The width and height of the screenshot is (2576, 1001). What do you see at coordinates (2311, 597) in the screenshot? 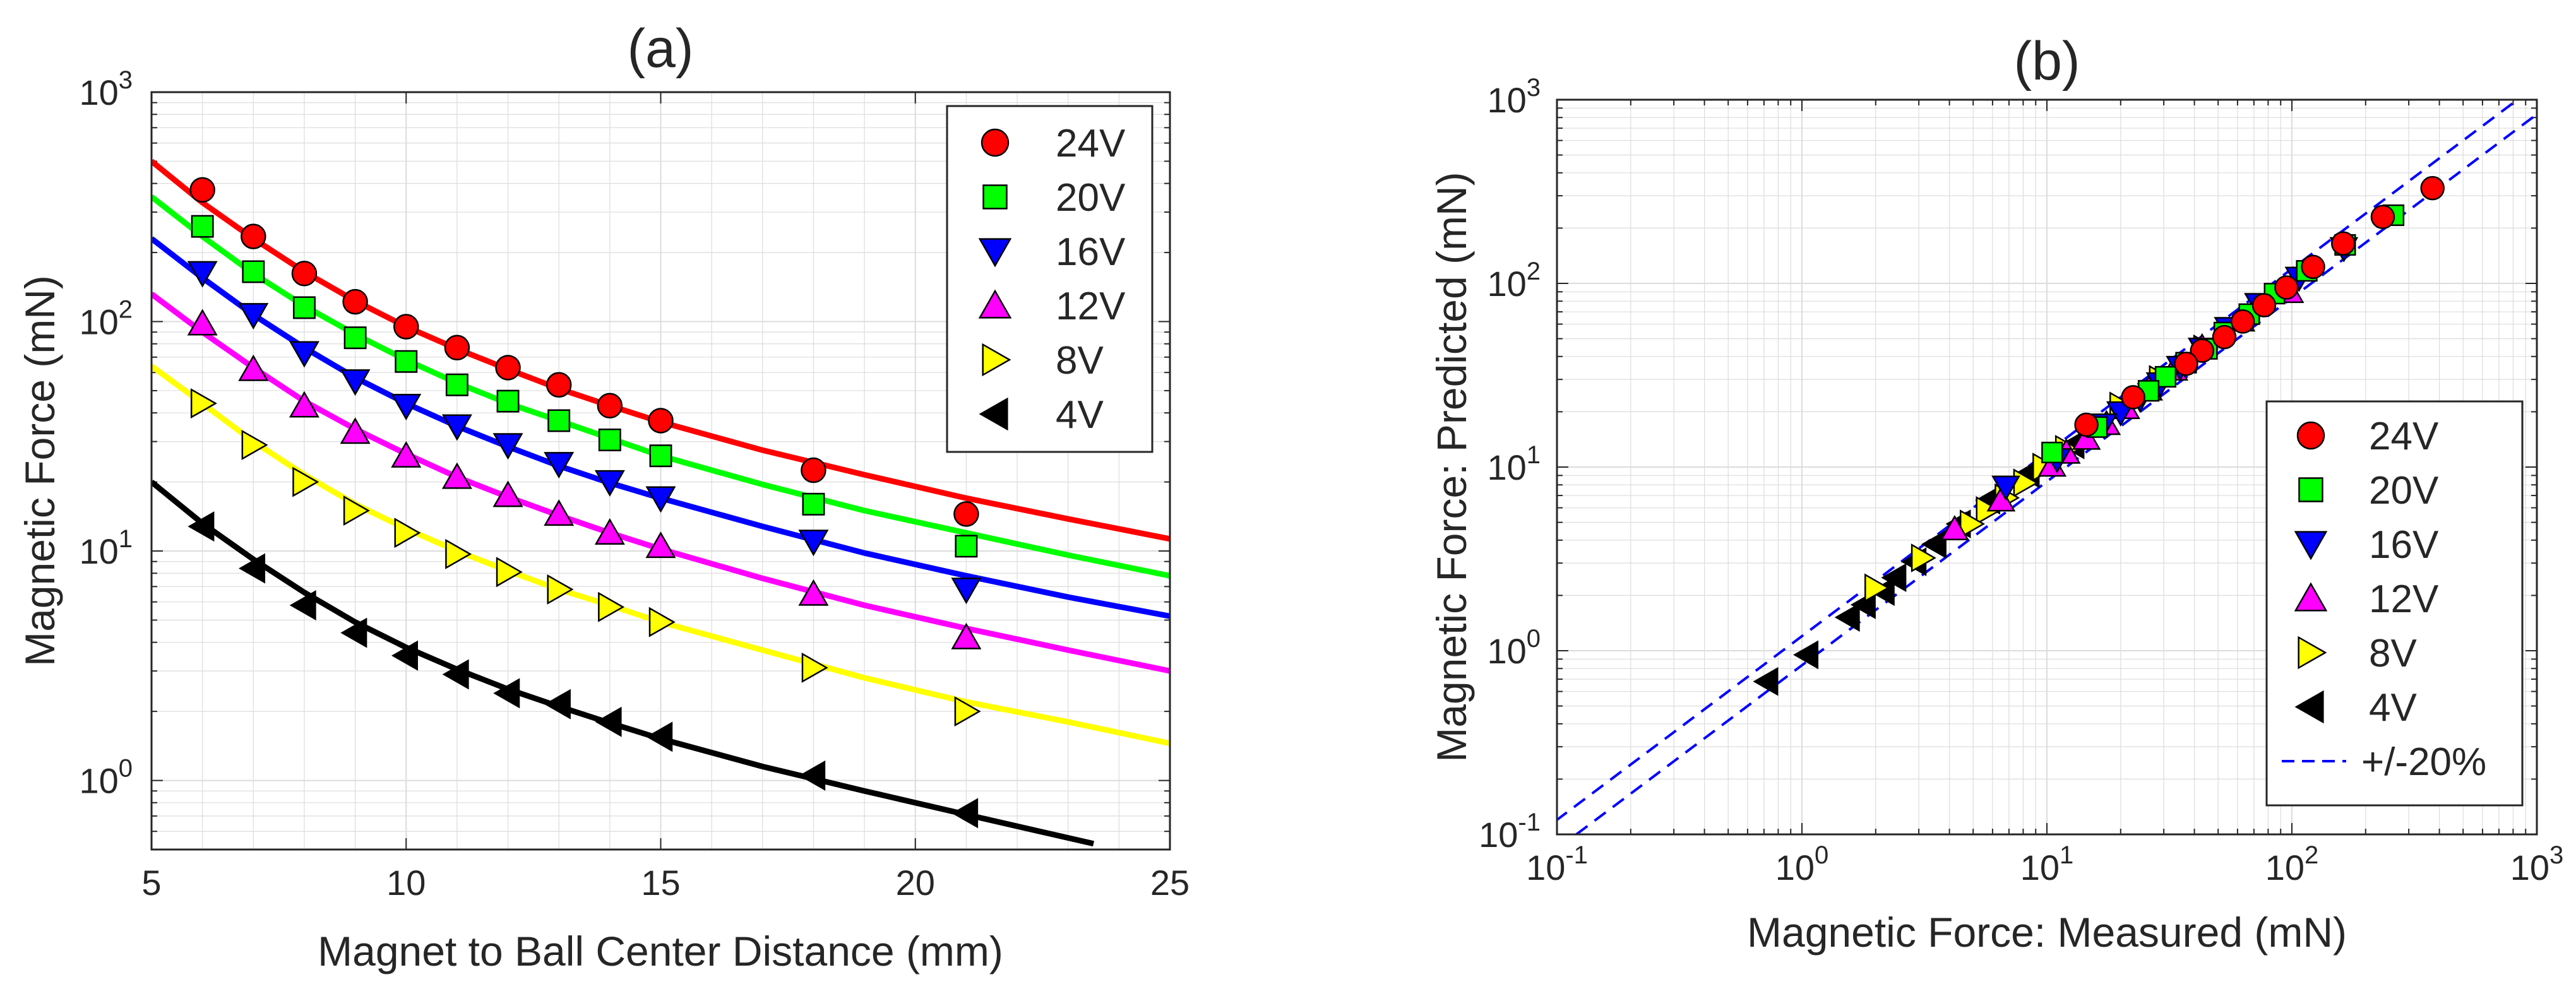
I see `panel-b-legend-marker-12V` at bounding box center [2311, 597].